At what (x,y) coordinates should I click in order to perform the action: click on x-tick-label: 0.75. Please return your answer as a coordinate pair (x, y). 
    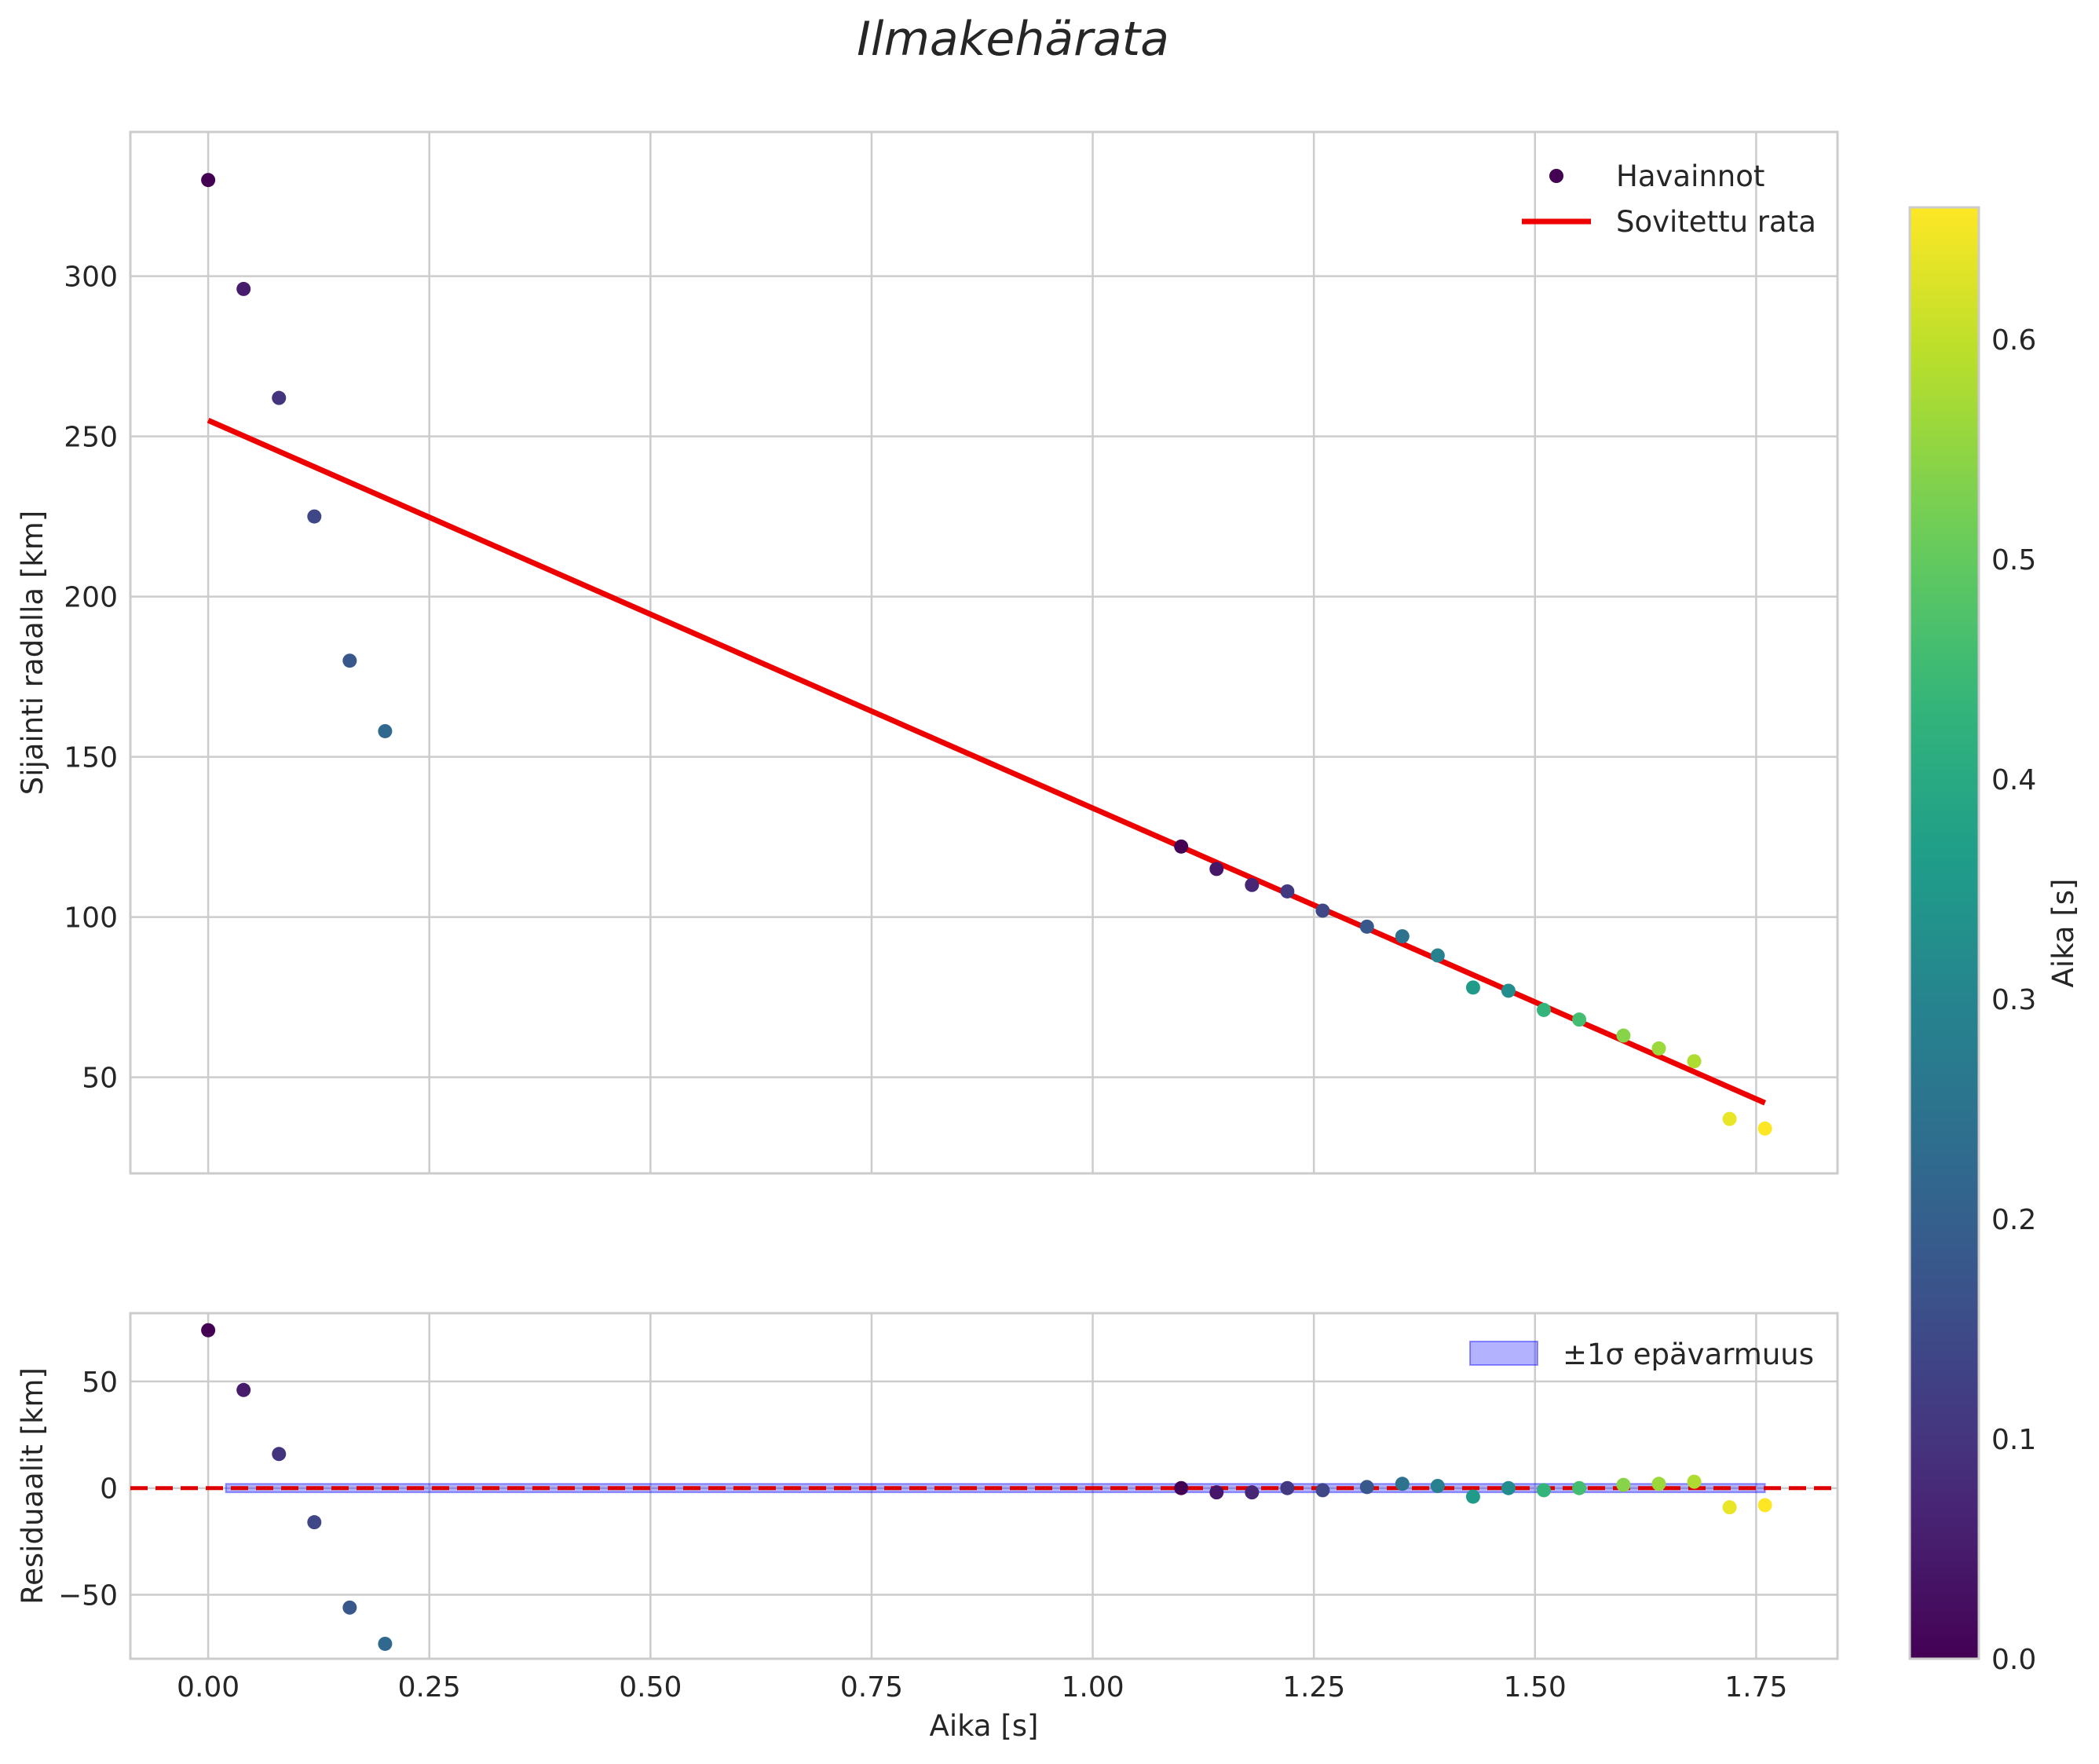
    Looking at the image, I should click on (871, 1688).